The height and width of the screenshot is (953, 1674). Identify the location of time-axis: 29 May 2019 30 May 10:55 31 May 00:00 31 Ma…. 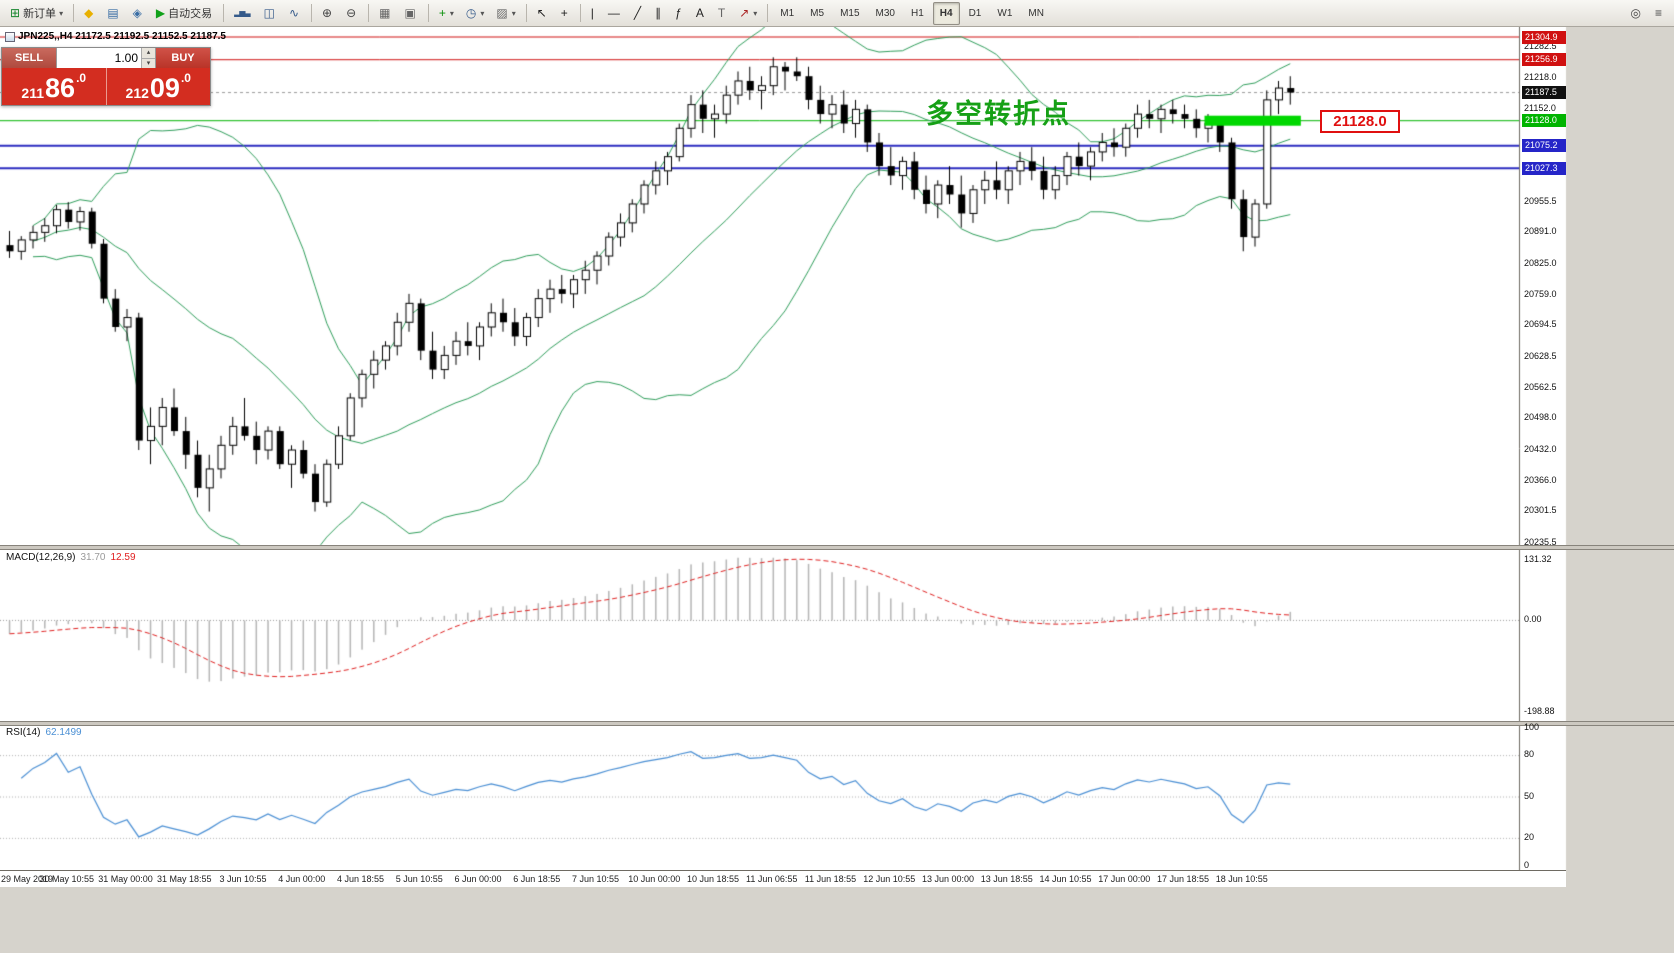
(783, 878).